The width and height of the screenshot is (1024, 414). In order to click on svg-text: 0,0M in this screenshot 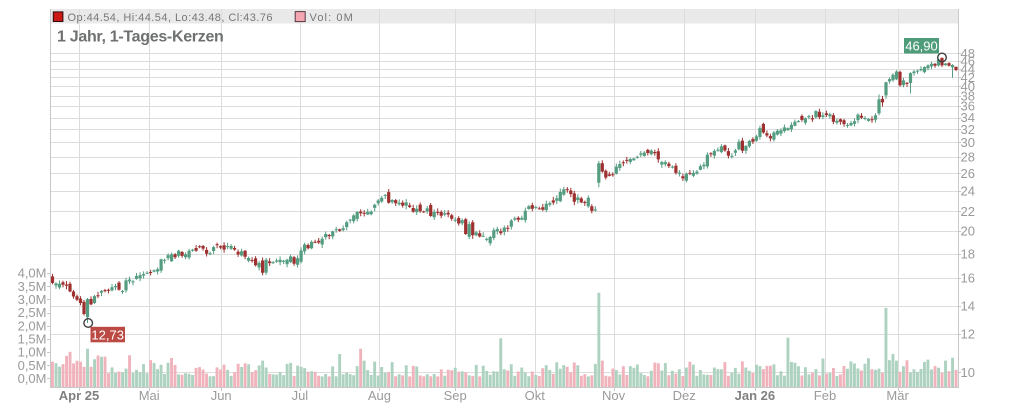, I will do `click(32, 378)`.